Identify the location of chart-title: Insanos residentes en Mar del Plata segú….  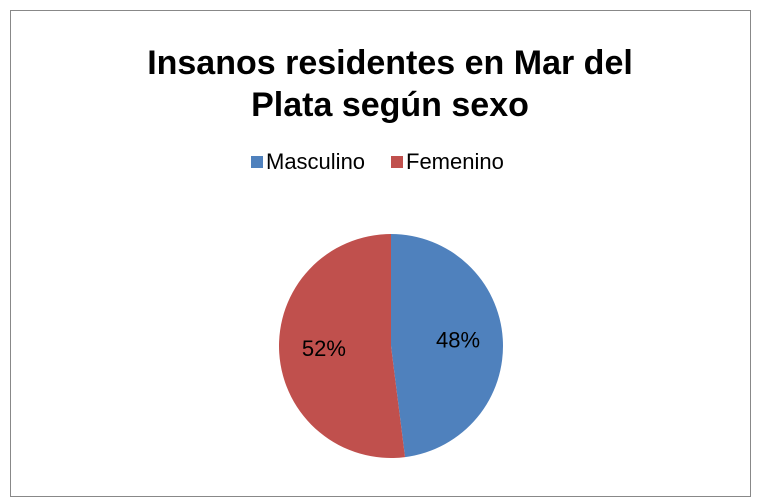
(390, 84).